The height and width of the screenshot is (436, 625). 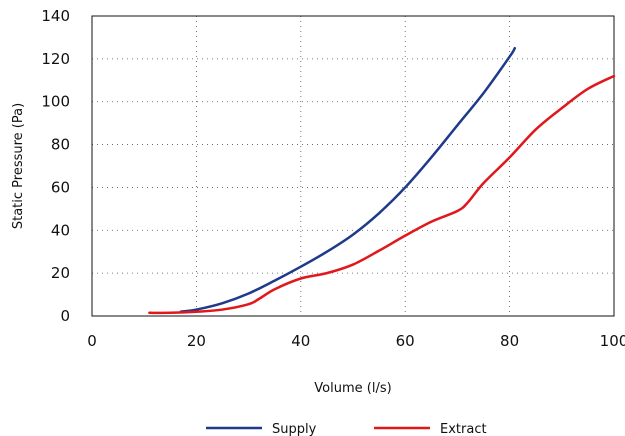 I want to click on y-axis-title: Static Pressure (Pa), so click(x=18, y=166).